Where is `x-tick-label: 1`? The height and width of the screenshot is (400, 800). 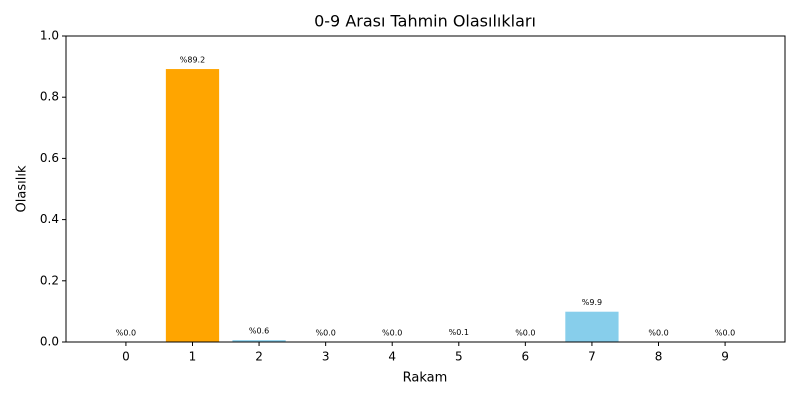
x-tick-label: 1 is located at coordinates (193, 357).